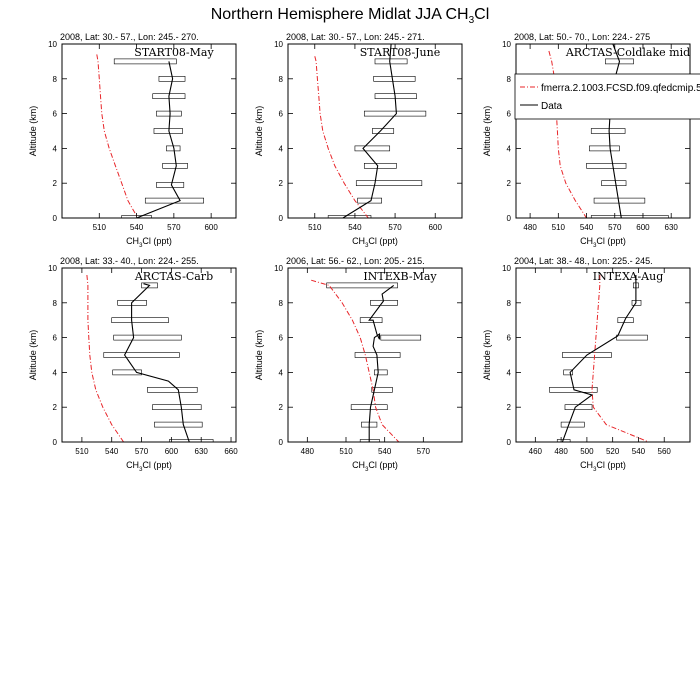  What do you see at coordinates (278, 268) in the screenshot?
I see `y-tick-label: 10` at bounding box center [278, 268].